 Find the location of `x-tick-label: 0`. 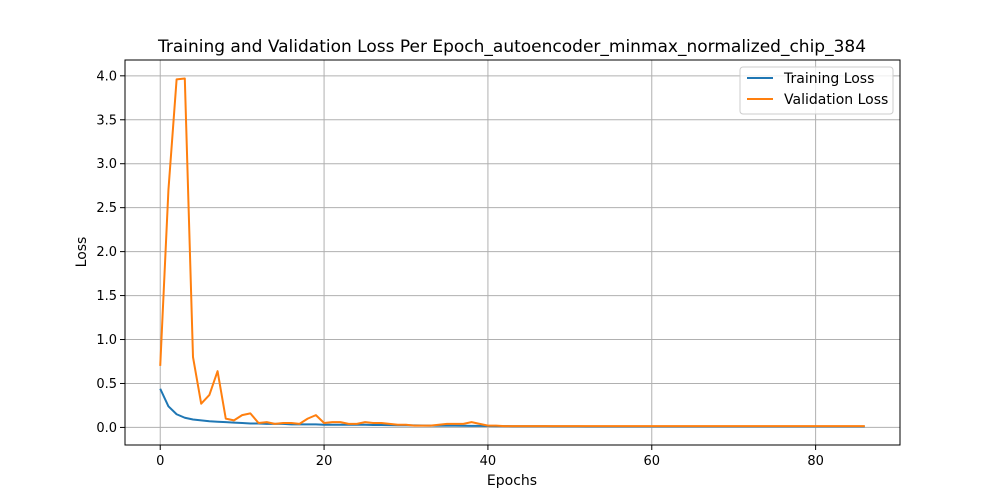

x-tick-label: 0 is located at coordinates (160, 461).